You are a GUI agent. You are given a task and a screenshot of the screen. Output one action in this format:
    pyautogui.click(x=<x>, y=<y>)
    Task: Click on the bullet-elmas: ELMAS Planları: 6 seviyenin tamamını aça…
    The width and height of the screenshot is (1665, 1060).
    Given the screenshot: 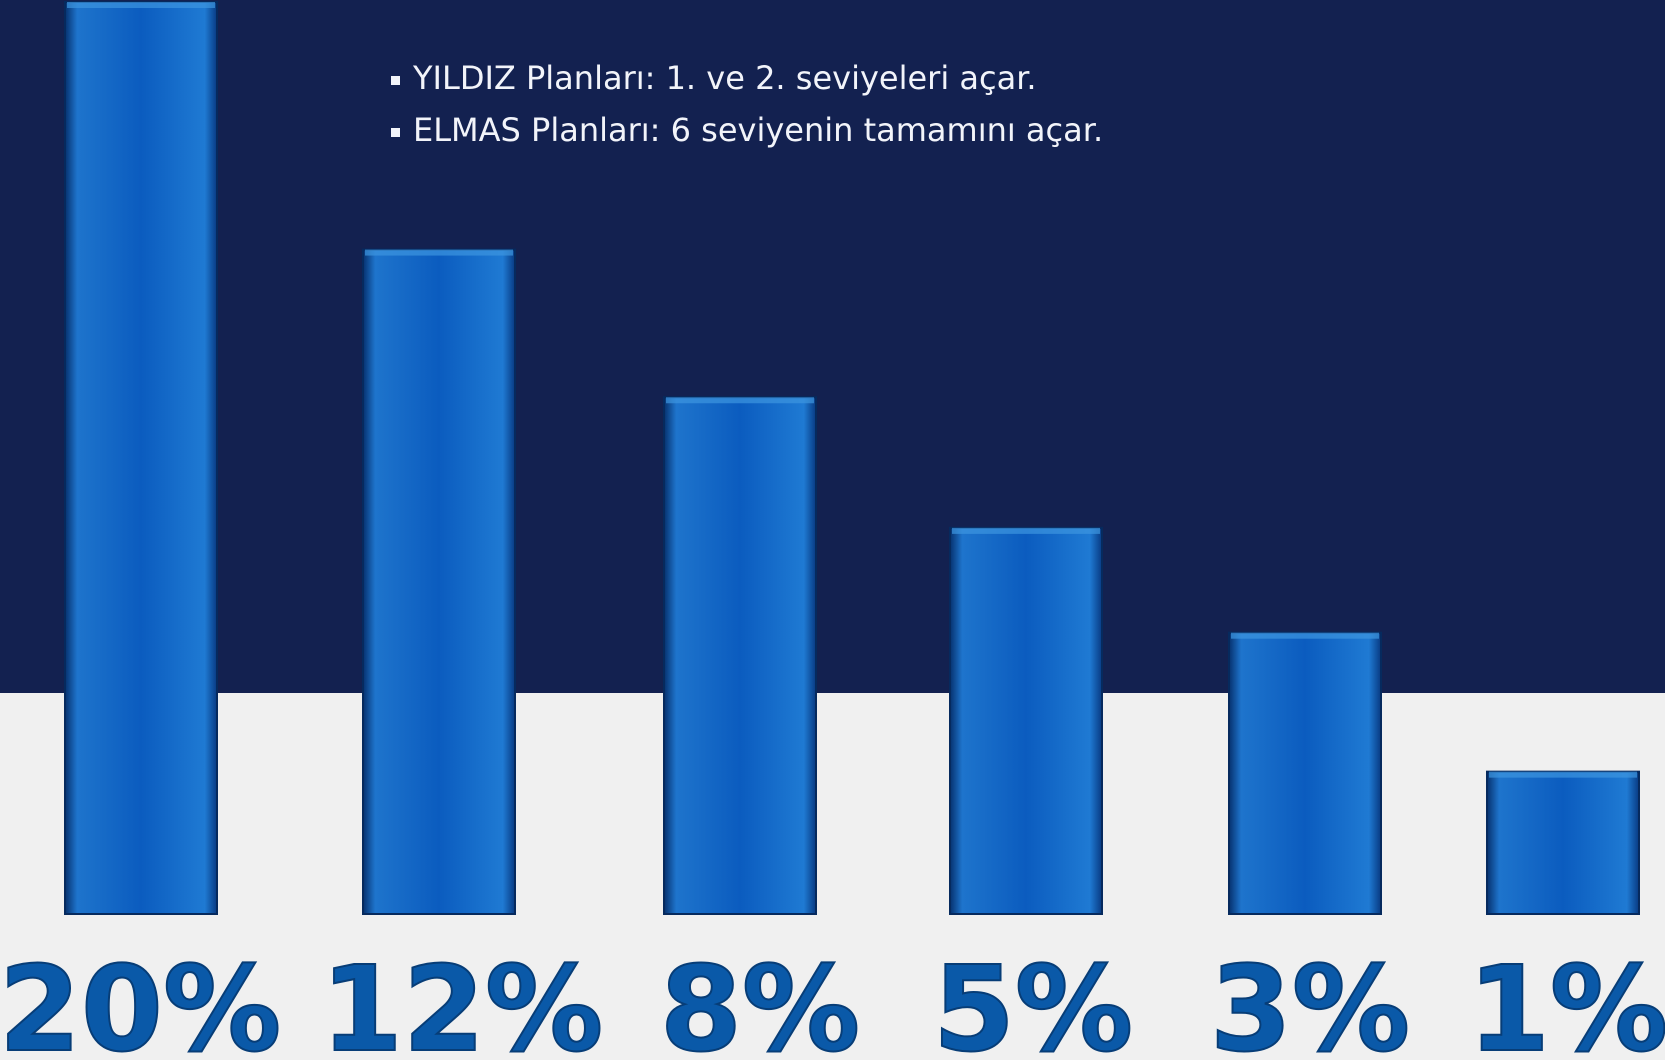 What is the action you would take?
    pyautogui.click(x=744, y=130)
    